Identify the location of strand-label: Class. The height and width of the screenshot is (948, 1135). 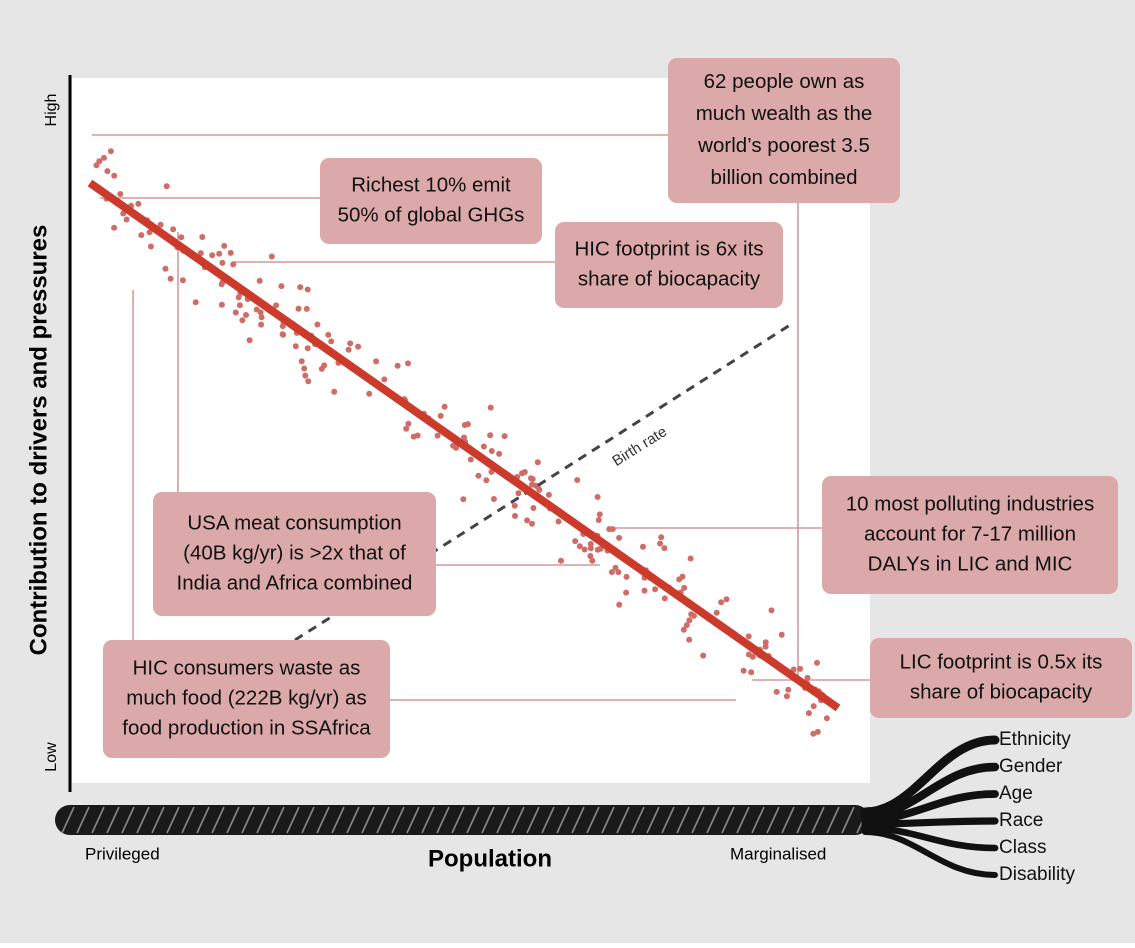
(1023, 847).